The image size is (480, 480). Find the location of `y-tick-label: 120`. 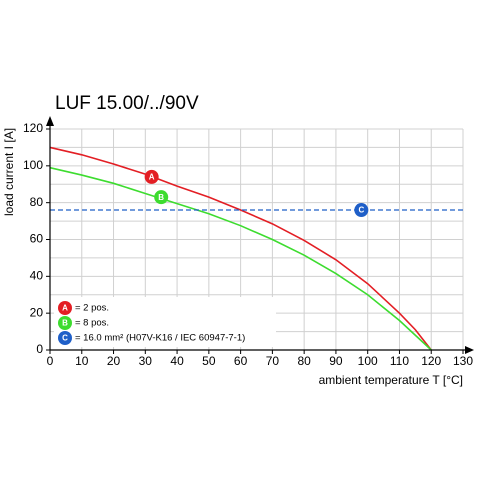

y-tick-label: 120 is located at coordinates (33, 128).